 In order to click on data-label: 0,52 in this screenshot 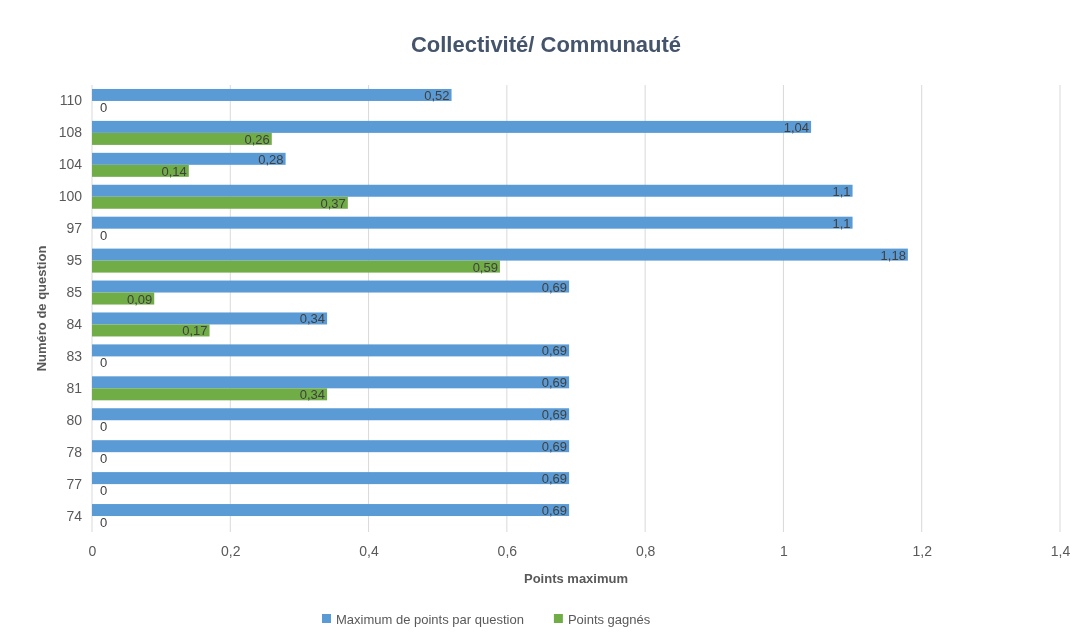, I will do `click(437, 95)`.